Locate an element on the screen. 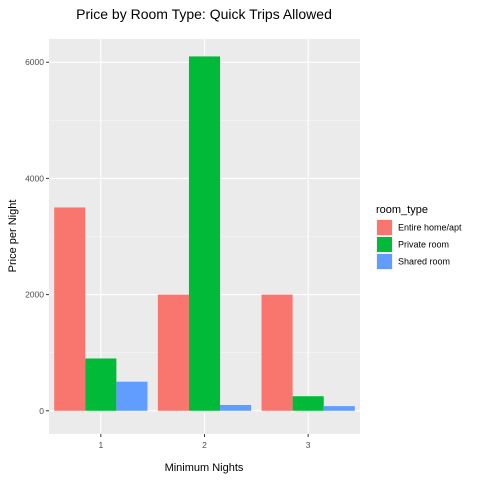  x-axis: 1 2 3 is located at coordinates (204, 442).